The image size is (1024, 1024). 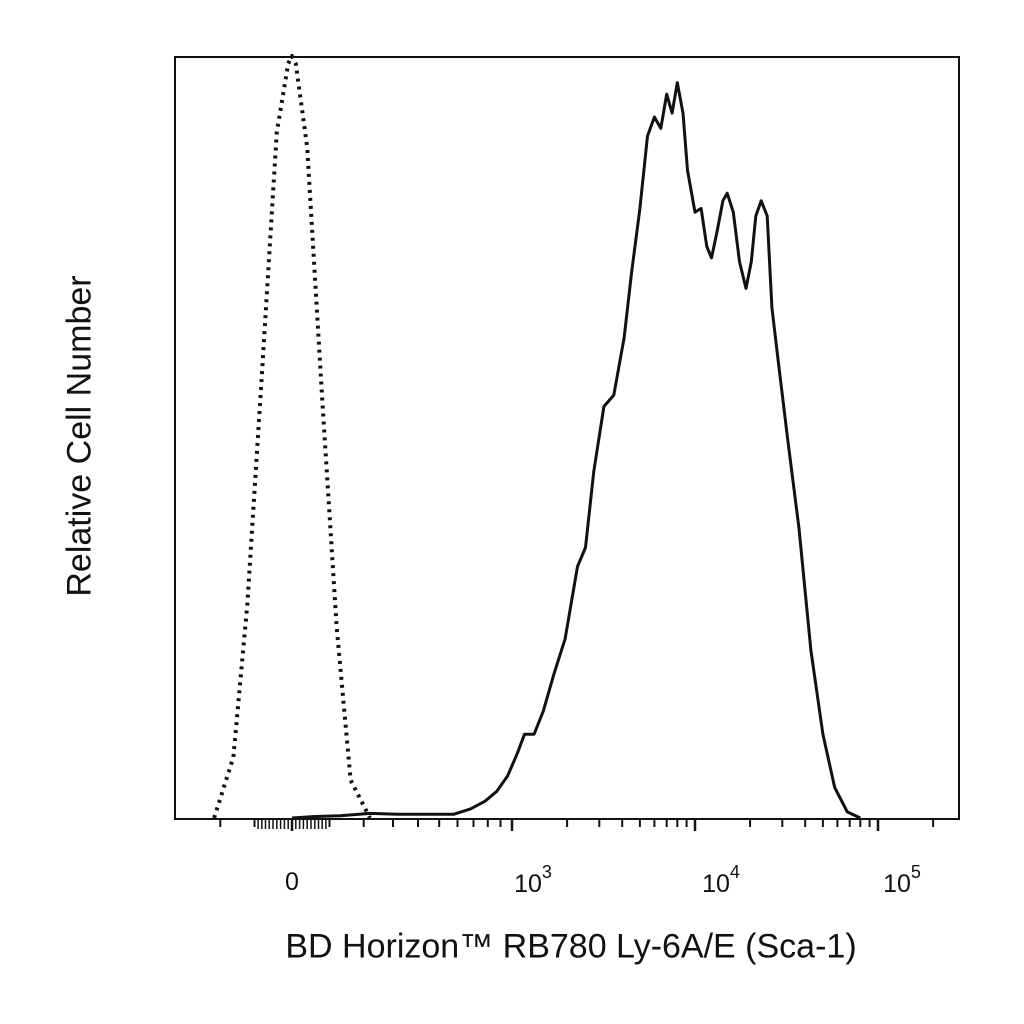 What do you see at coordinates (585, 825) in the screenshot?
I see `x-major-ticks` at bounding box center [585, 825].